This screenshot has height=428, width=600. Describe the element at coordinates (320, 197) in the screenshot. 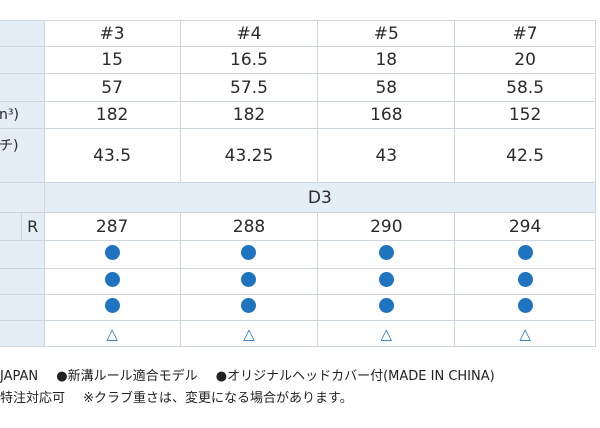

I see `swing-weight-value: D3` at that location.